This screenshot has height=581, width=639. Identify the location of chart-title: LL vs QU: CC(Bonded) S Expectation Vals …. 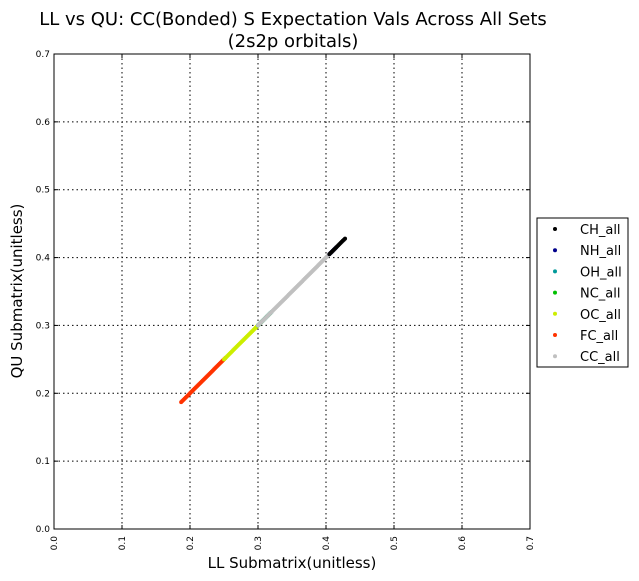
(293, 19).